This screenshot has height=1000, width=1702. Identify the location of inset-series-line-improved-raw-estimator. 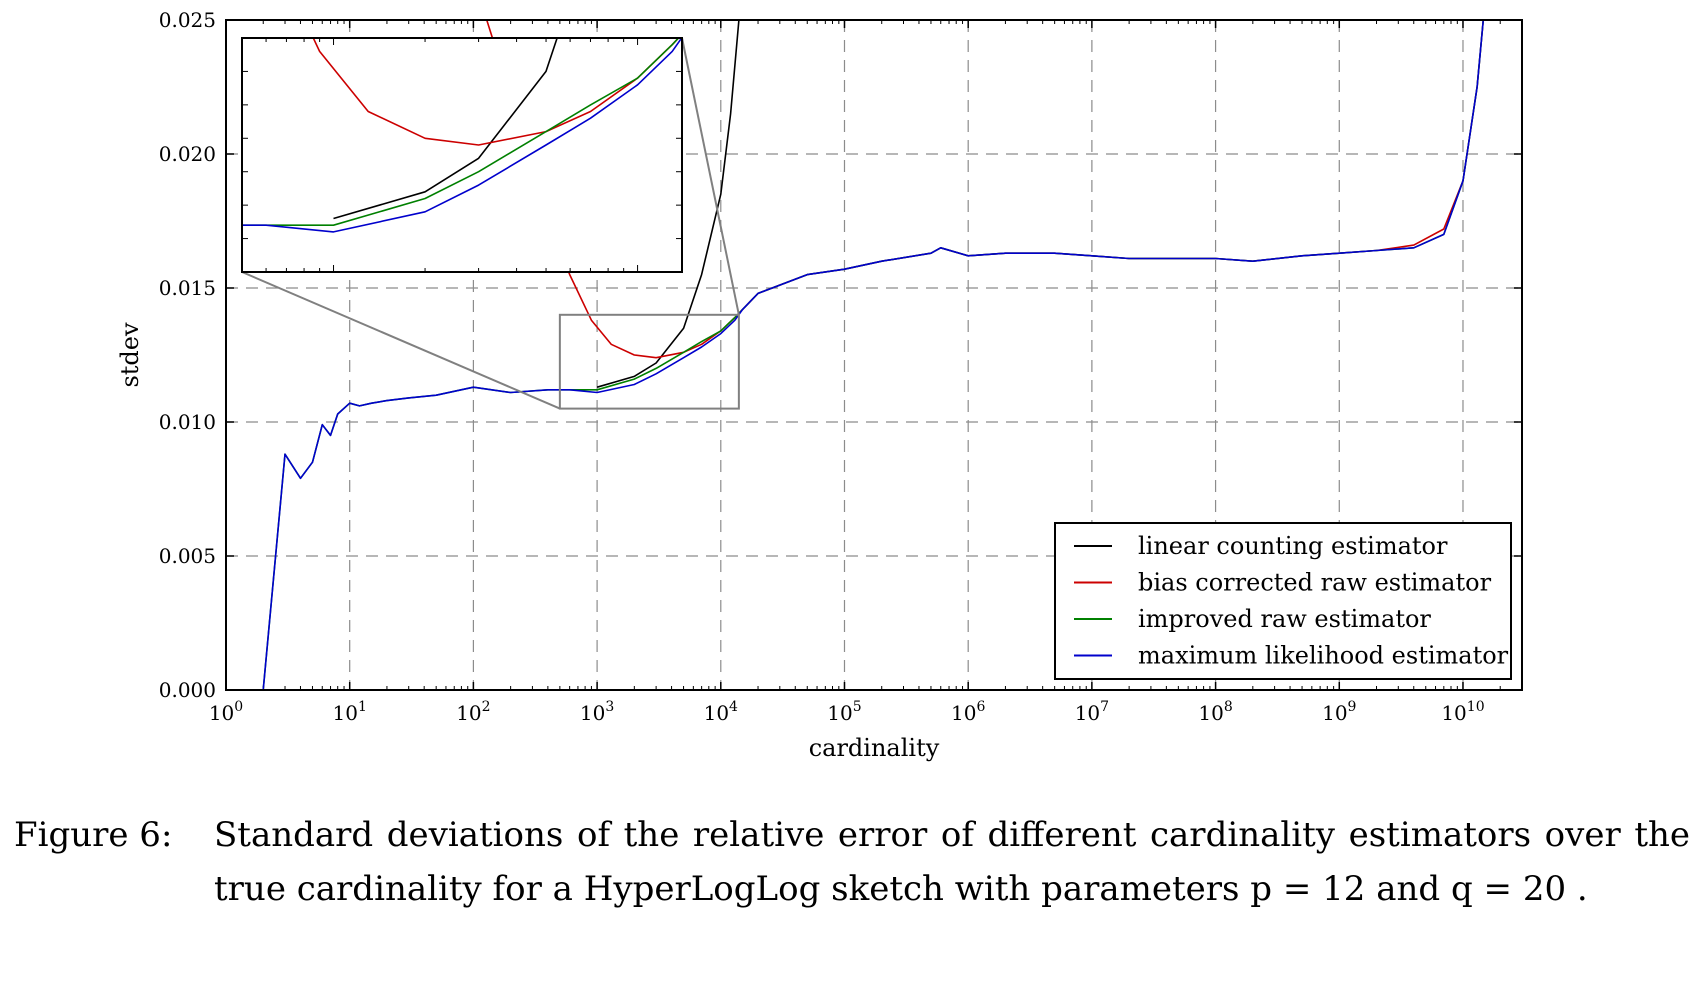
(461, 132).